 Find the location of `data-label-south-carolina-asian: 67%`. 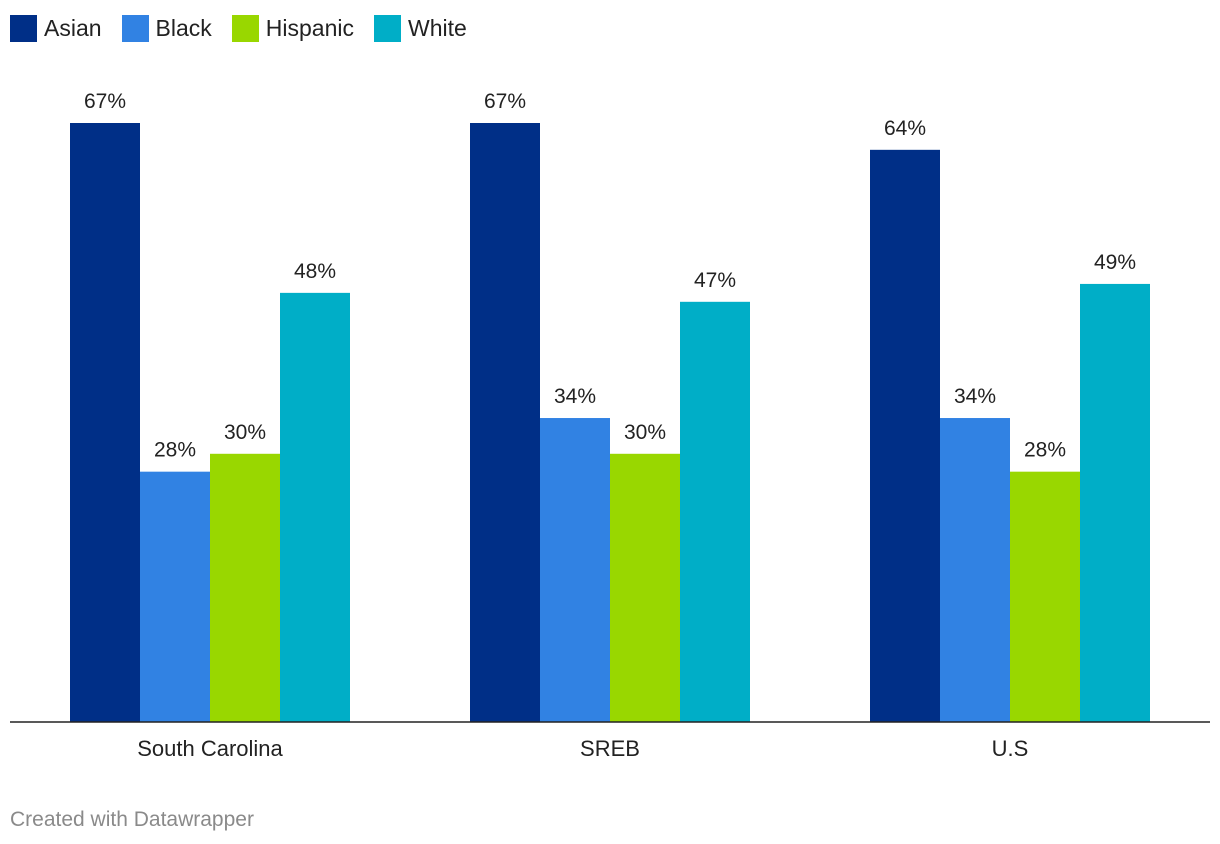

data-label-south-carolina-asian: 67% is located at coordinates (105, 101).